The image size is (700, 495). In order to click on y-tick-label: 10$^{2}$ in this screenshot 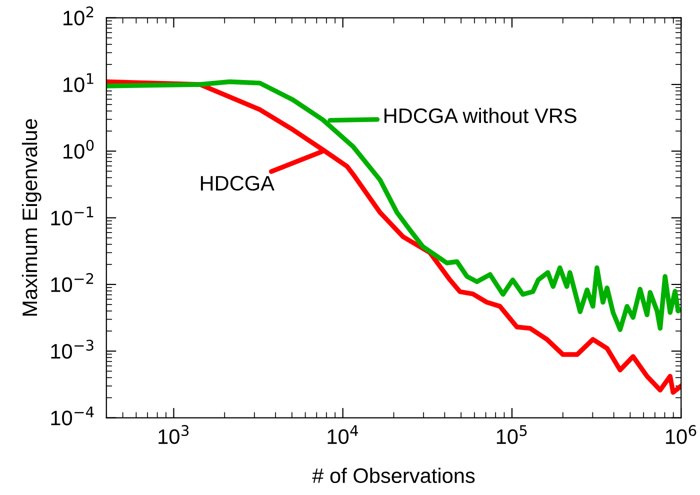, I will do `click(79, 16)`.